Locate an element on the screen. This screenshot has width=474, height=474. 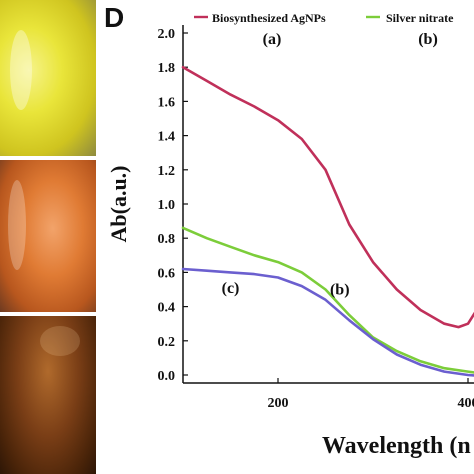
y-tick-label: 1.0 is located at coordinates (167, 205).